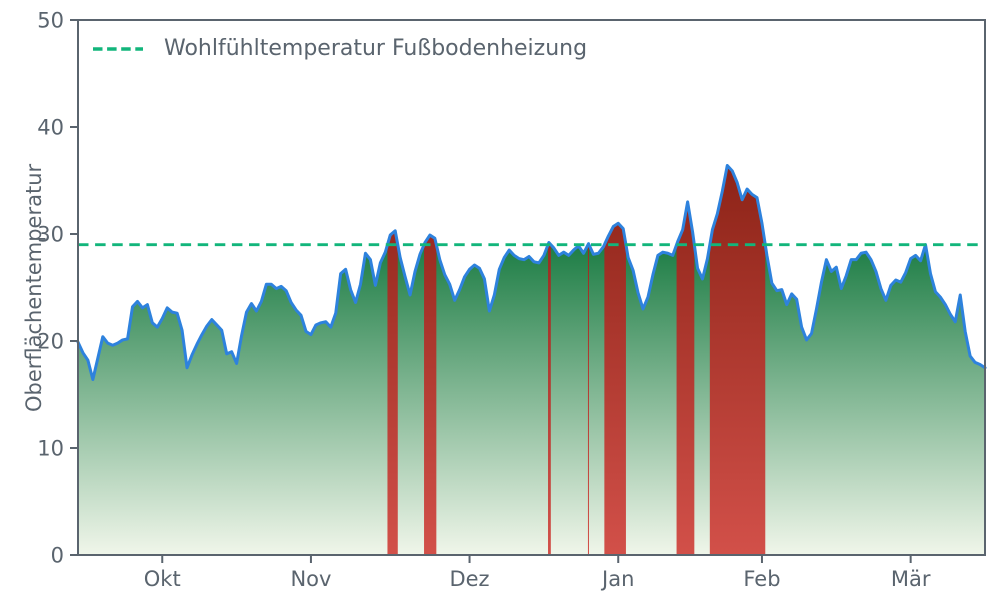 This screenshot has height=600, width=1000. Describe the element at coordinates (310, 579) in the screenshot. I see `x-tick-label: Nov` at that location.